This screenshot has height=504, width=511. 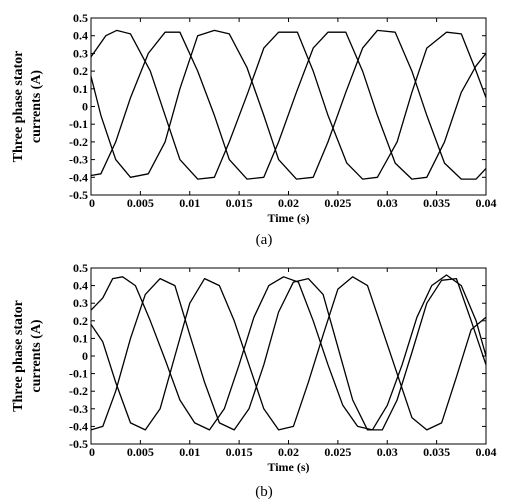 What do you see at coordinates (264, 240) in the screenshot?
I see `panel-caption: (a)` at bounding box center [264, 240].